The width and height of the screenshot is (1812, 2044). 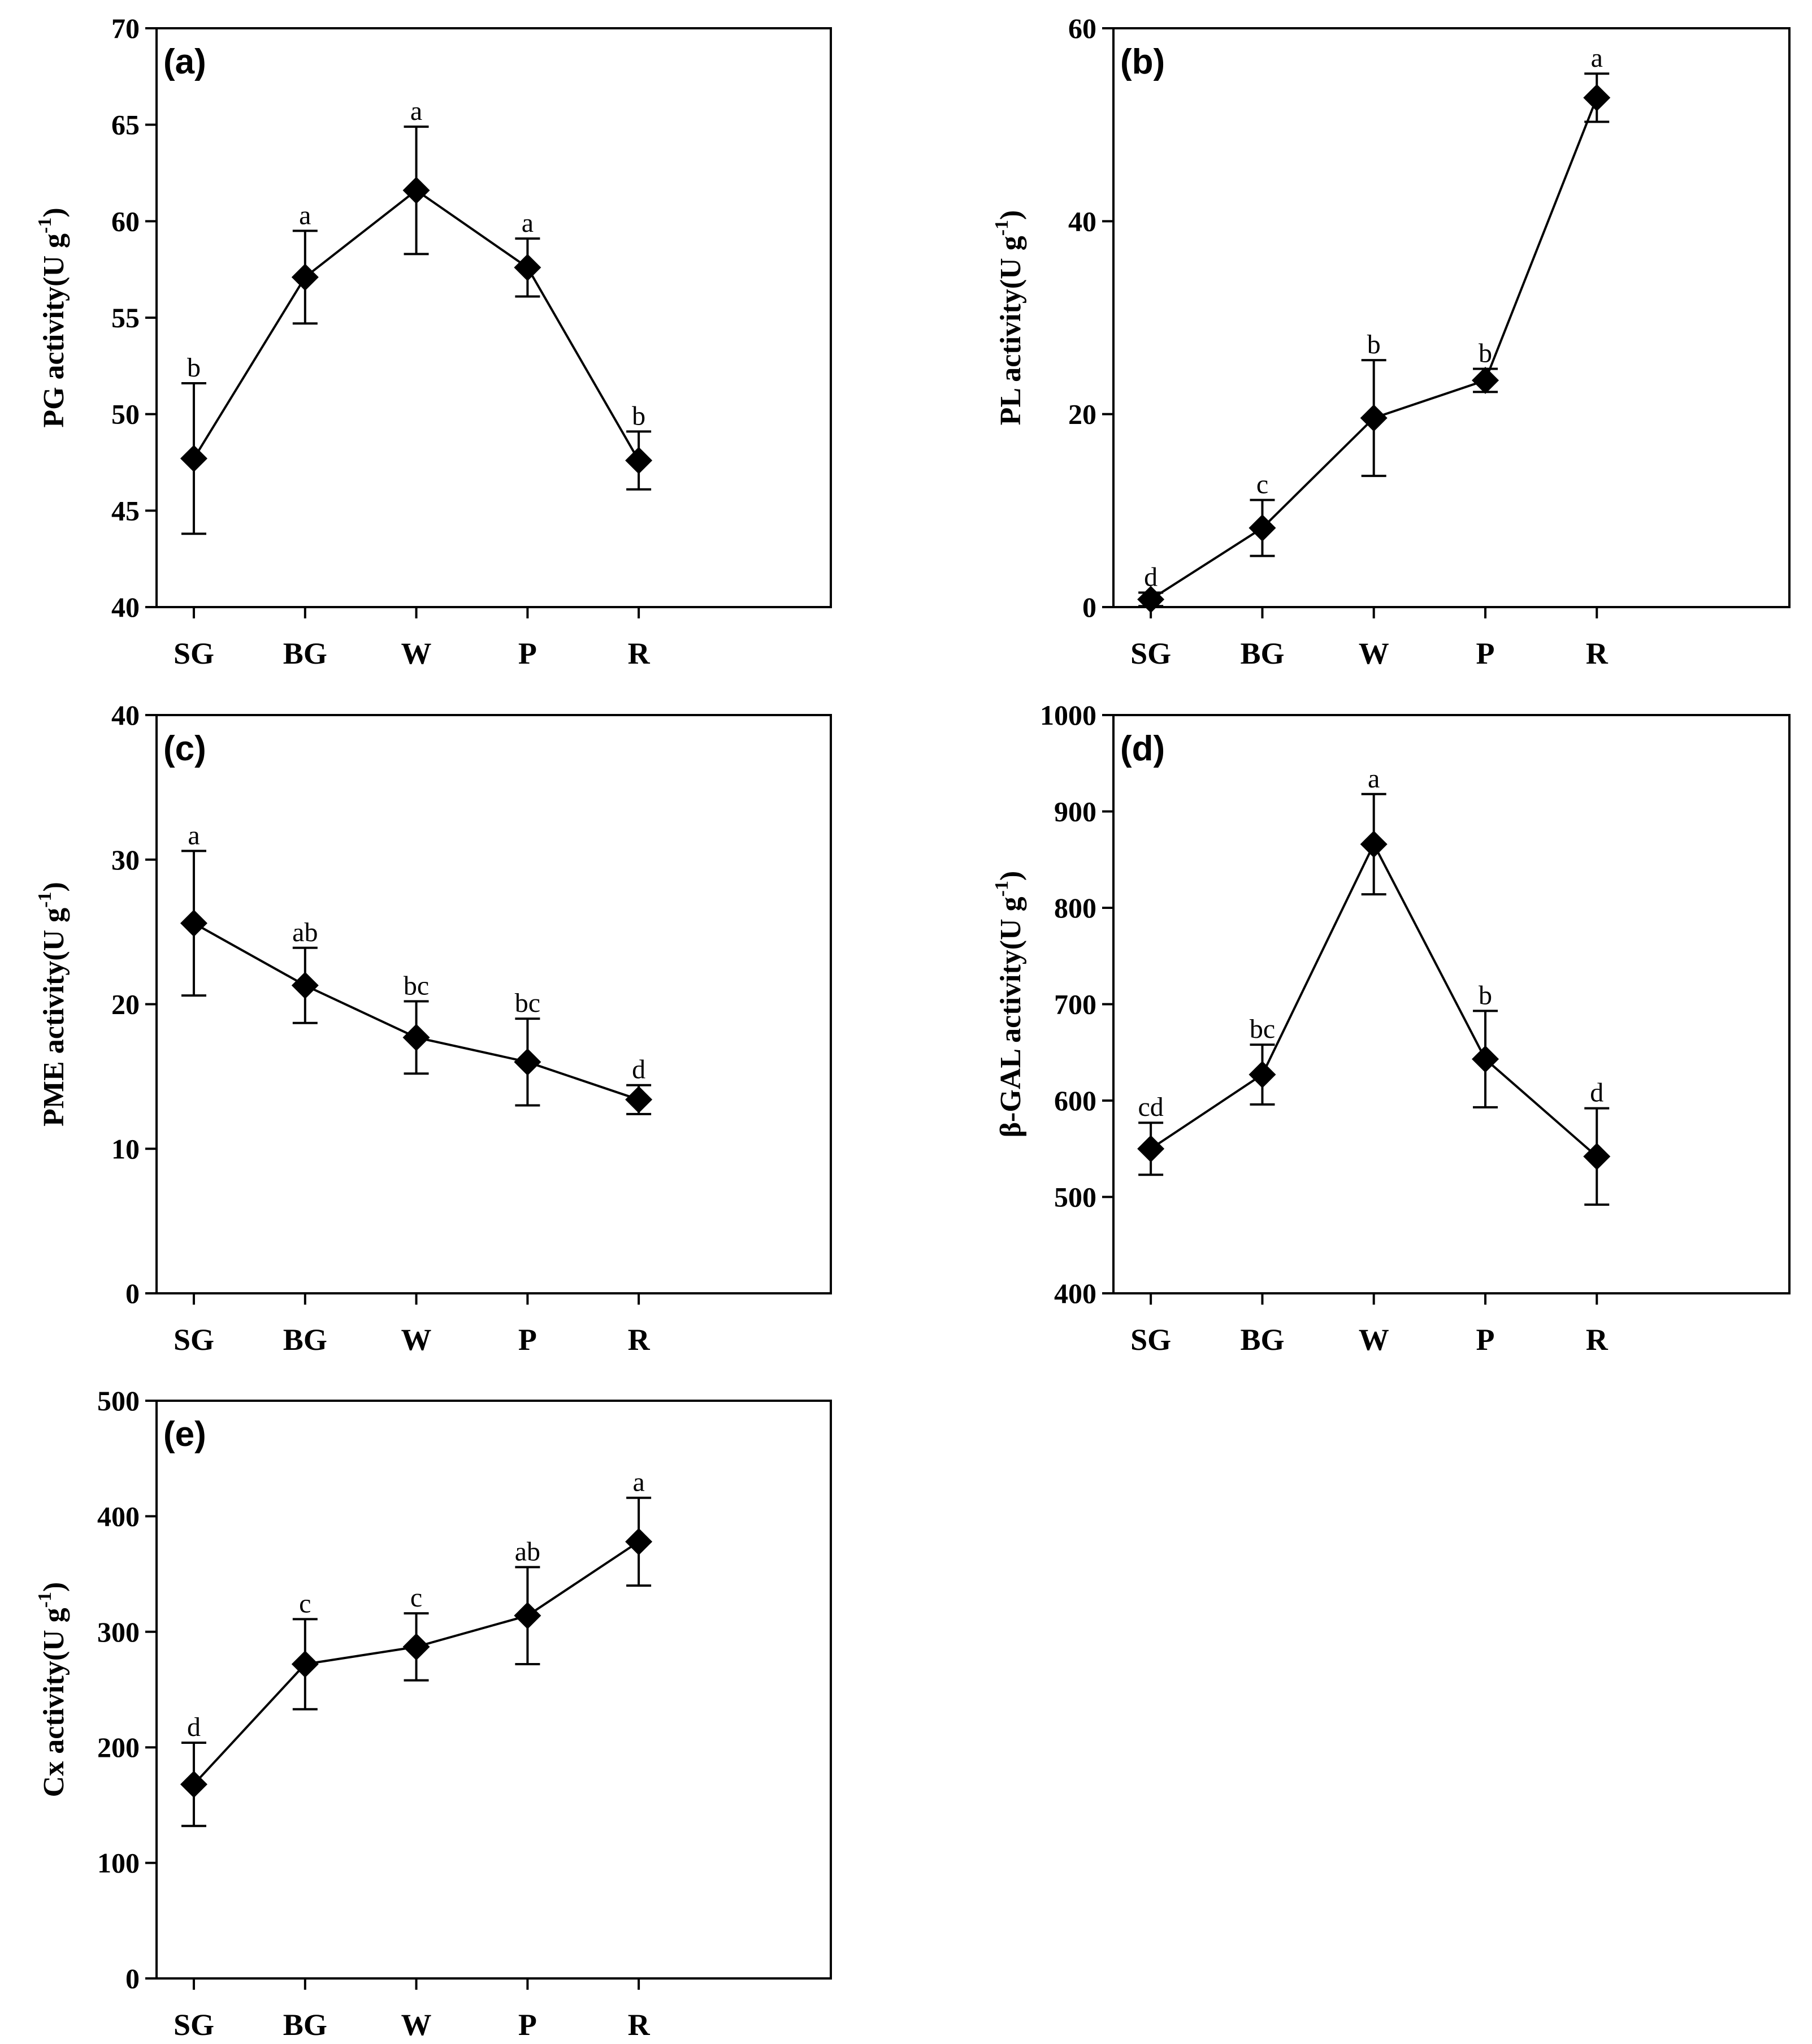 What do you see at coordinates (125, 221) in the screenshot?
I see `panel-a-y-tick-label: 60` at bounding box center [125, 221].